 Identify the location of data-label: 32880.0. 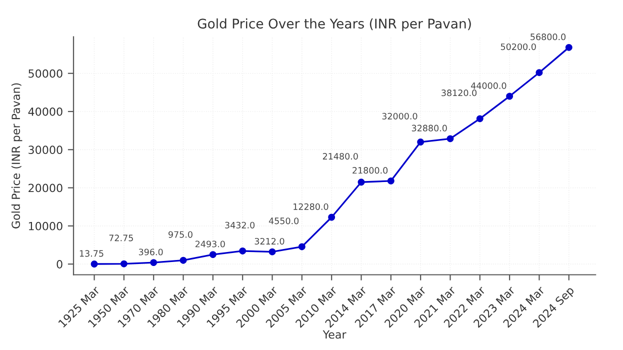
(429, 128).